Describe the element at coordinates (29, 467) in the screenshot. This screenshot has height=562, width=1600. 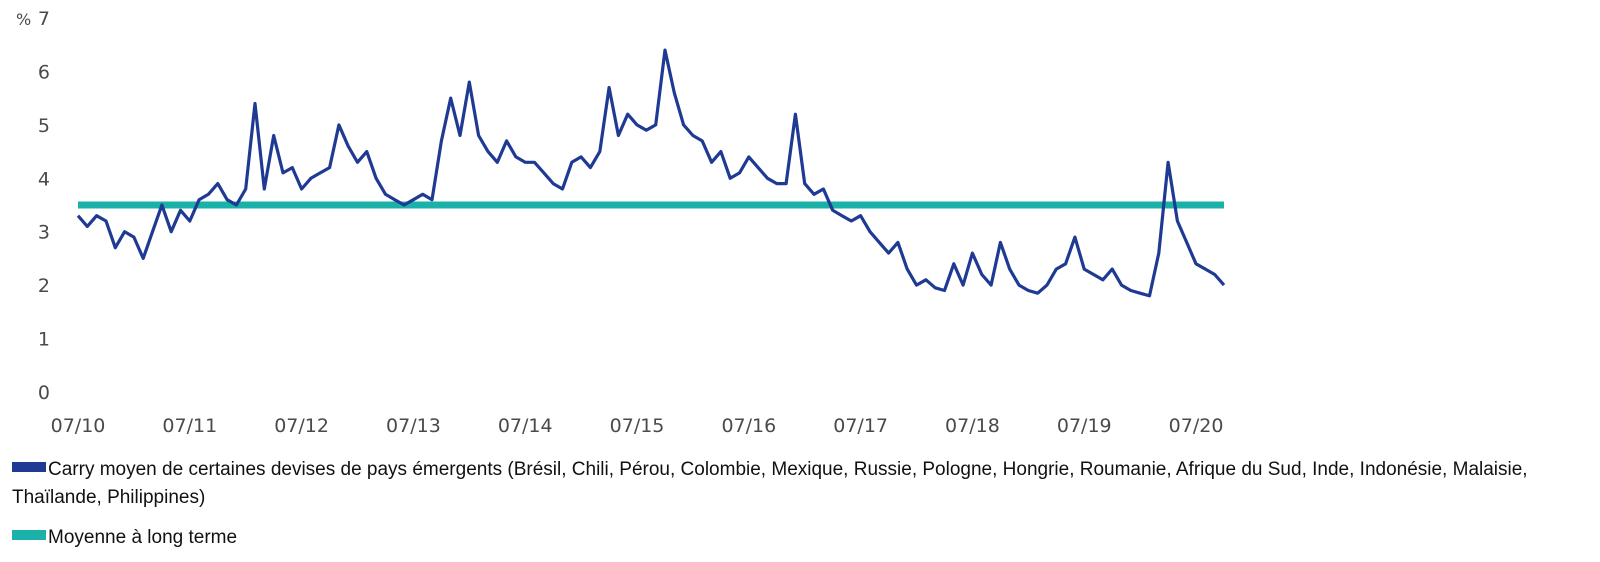
I see `legend-swatch-carry` at that location.